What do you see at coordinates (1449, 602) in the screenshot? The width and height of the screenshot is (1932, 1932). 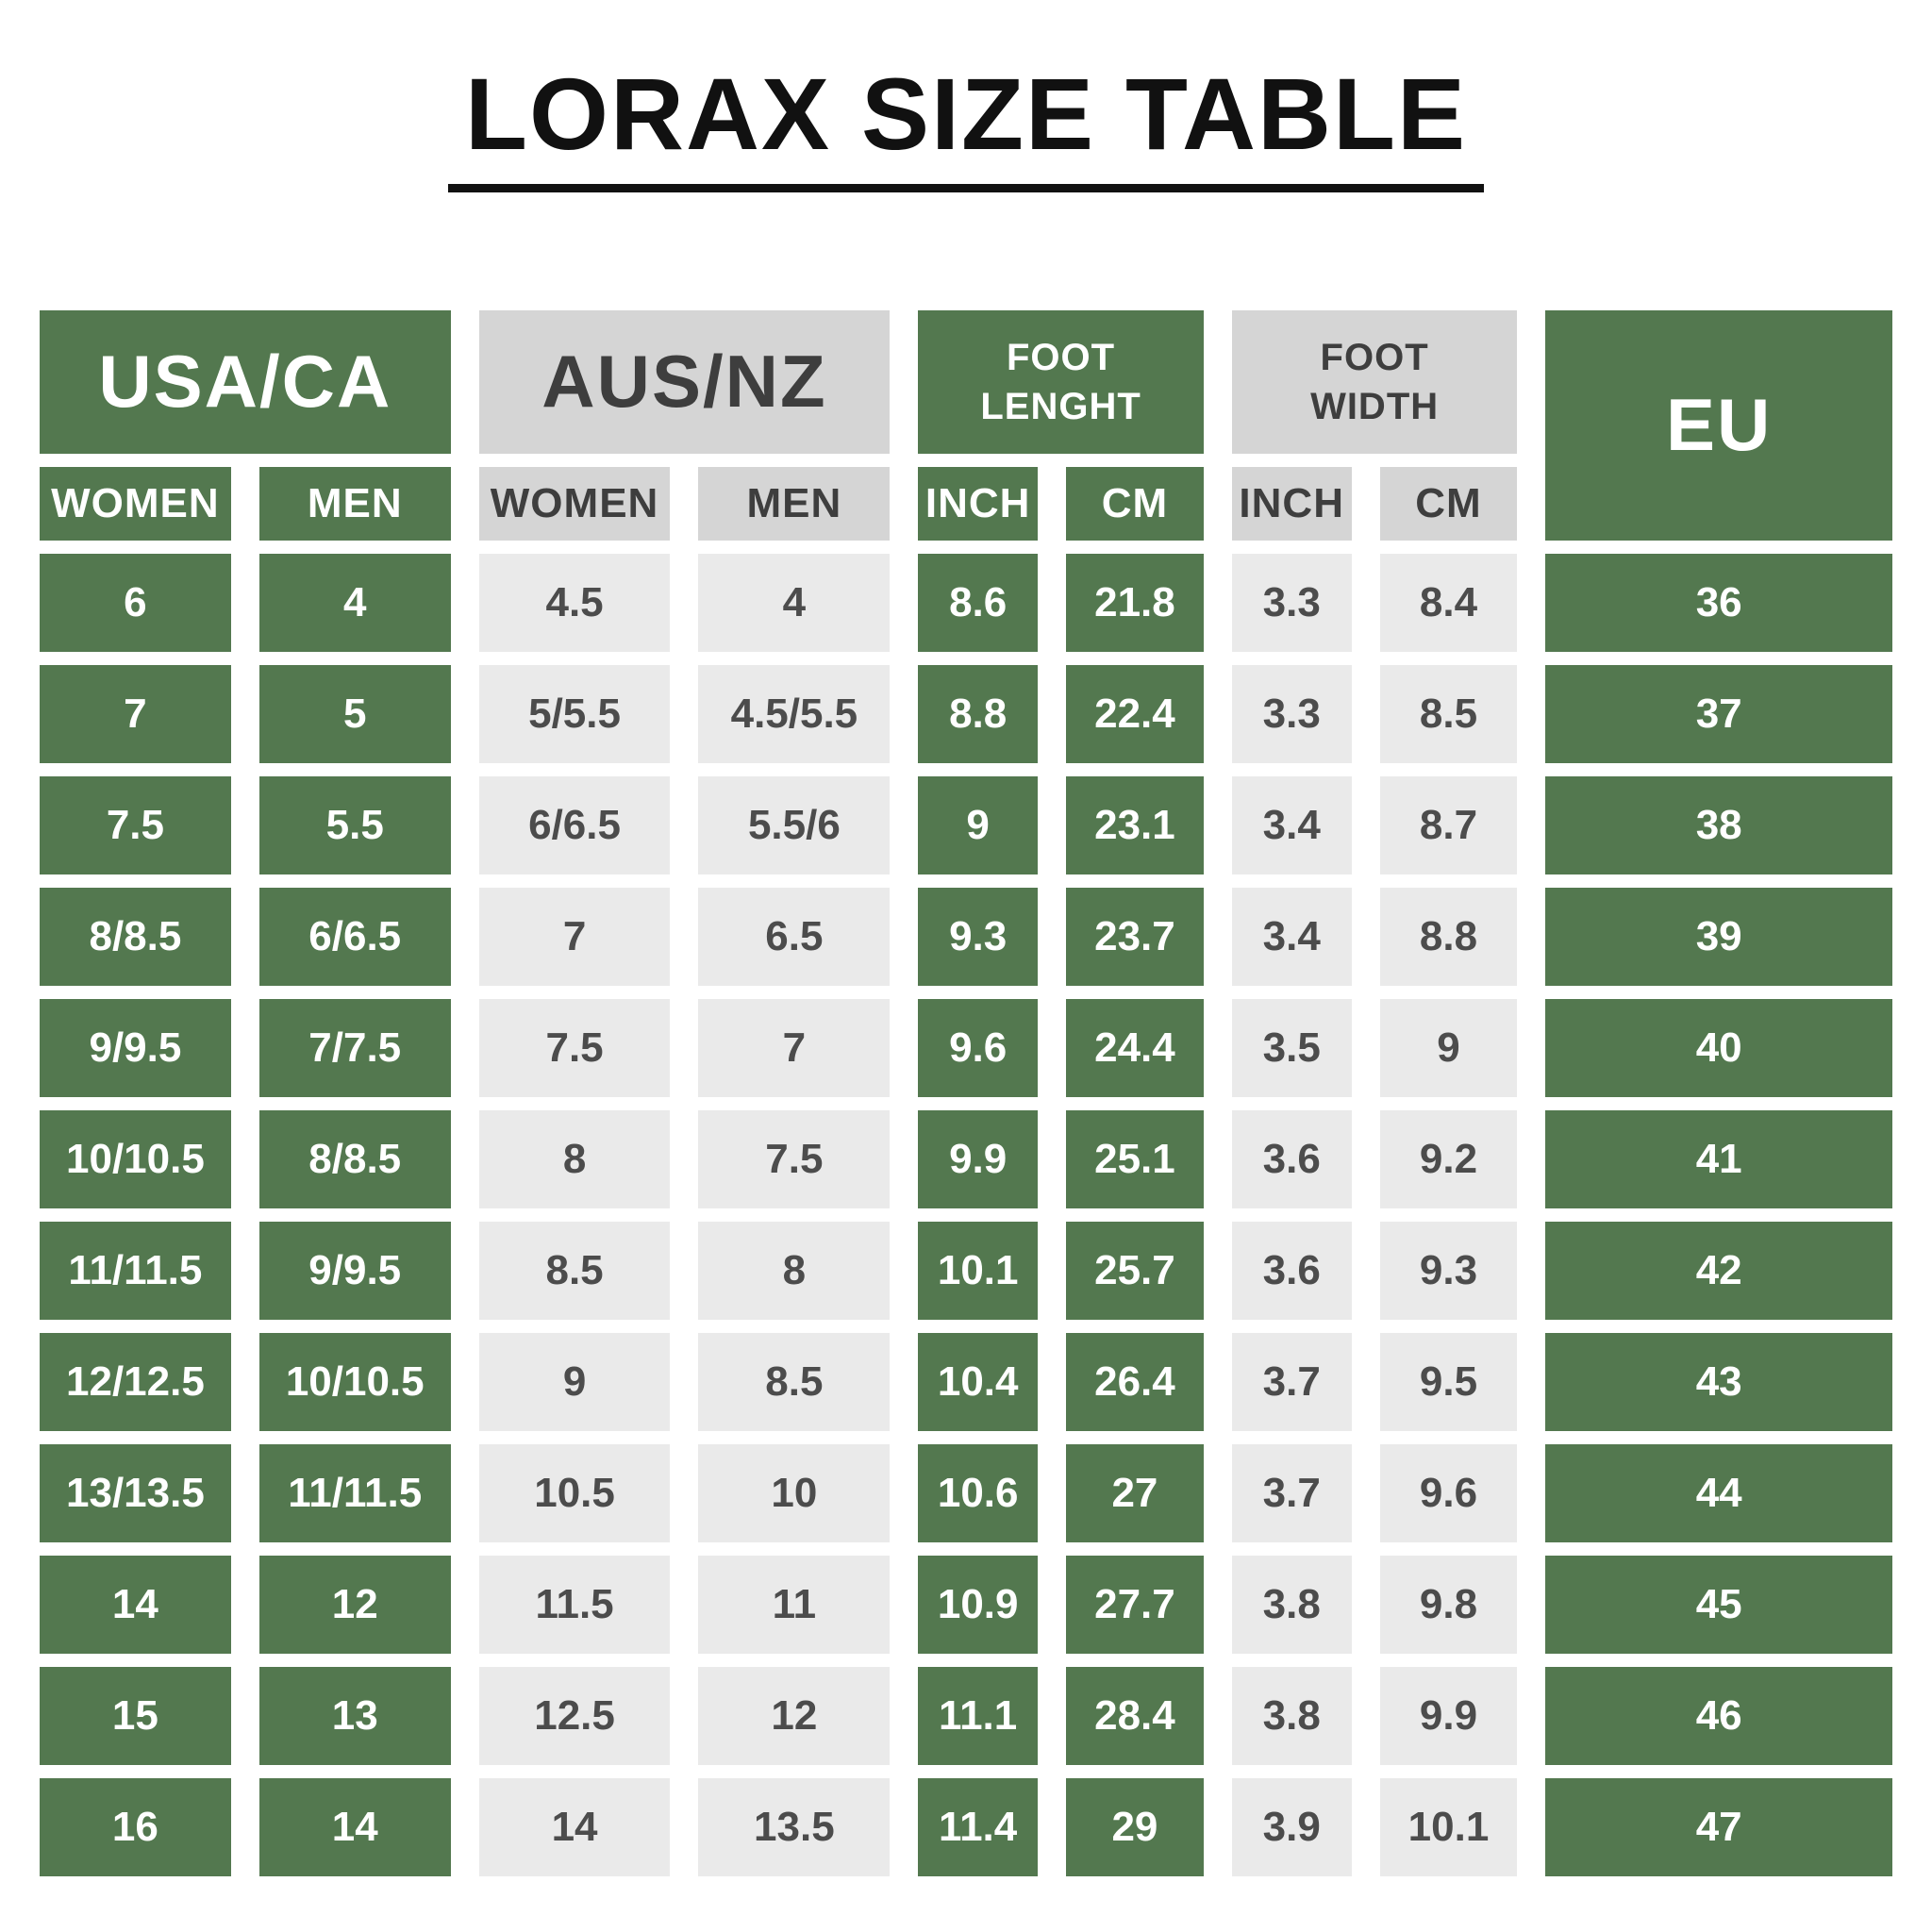 I see `cell-foot-width-cm-row-1: 8.4` at bounding box center [1449, 602].